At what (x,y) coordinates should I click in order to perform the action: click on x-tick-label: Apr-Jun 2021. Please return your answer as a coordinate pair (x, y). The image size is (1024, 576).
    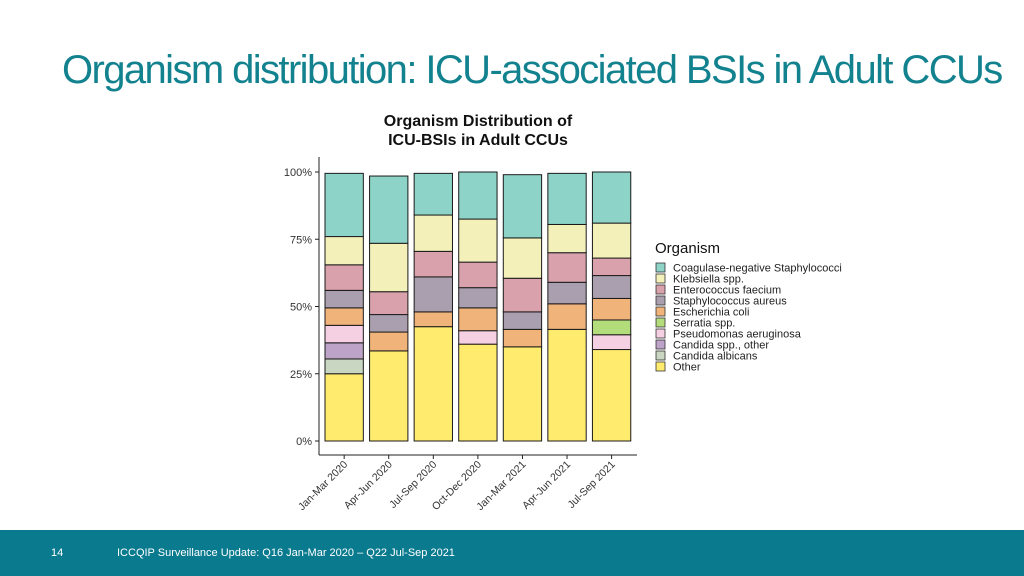
    Looking at the image, I should click on (546, 485).